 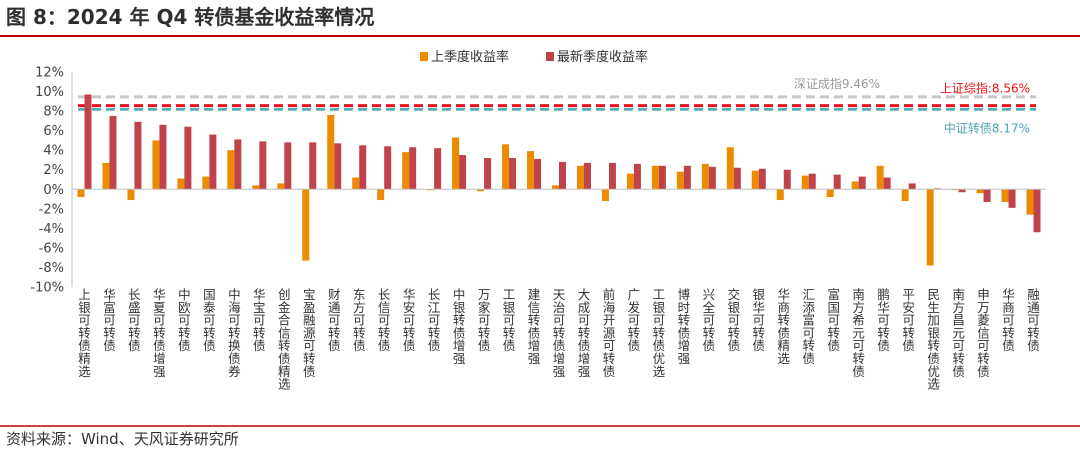 I want to click on x-tick-label: 工银可转债优选, so click(x=659, y=333).